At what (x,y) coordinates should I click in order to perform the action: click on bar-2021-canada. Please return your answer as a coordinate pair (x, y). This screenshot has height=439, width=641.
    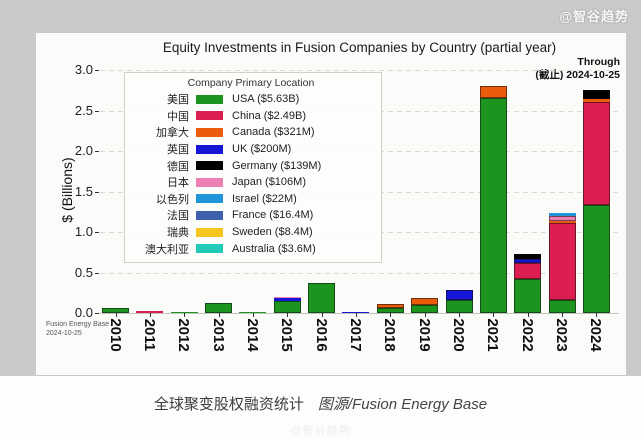
    Looking at the image, I should click on (493, 92).